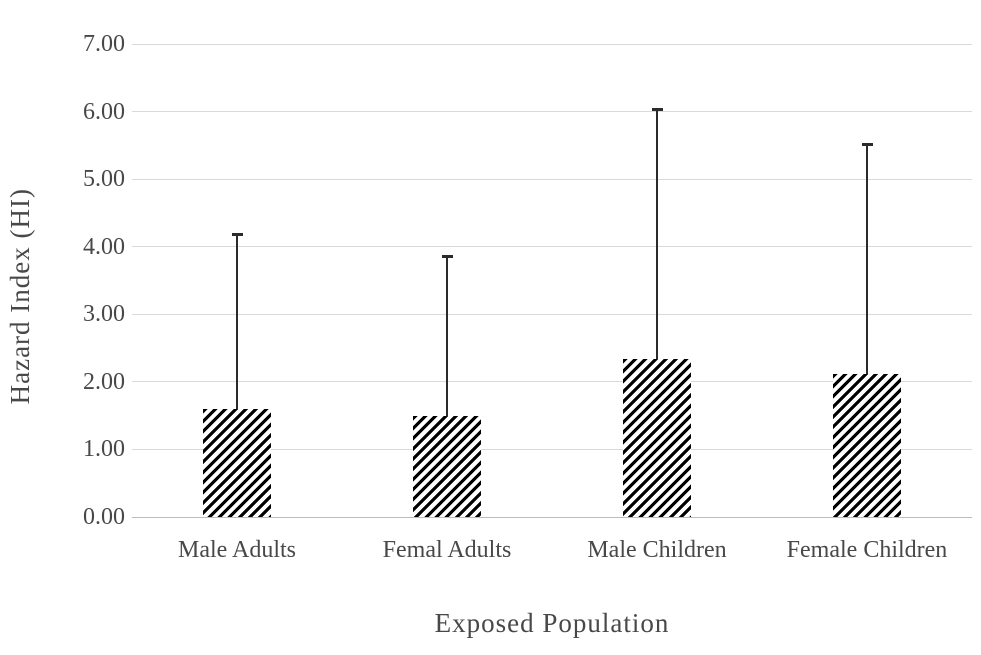  I want to click on error-bar-male-children, so click(657, 234).